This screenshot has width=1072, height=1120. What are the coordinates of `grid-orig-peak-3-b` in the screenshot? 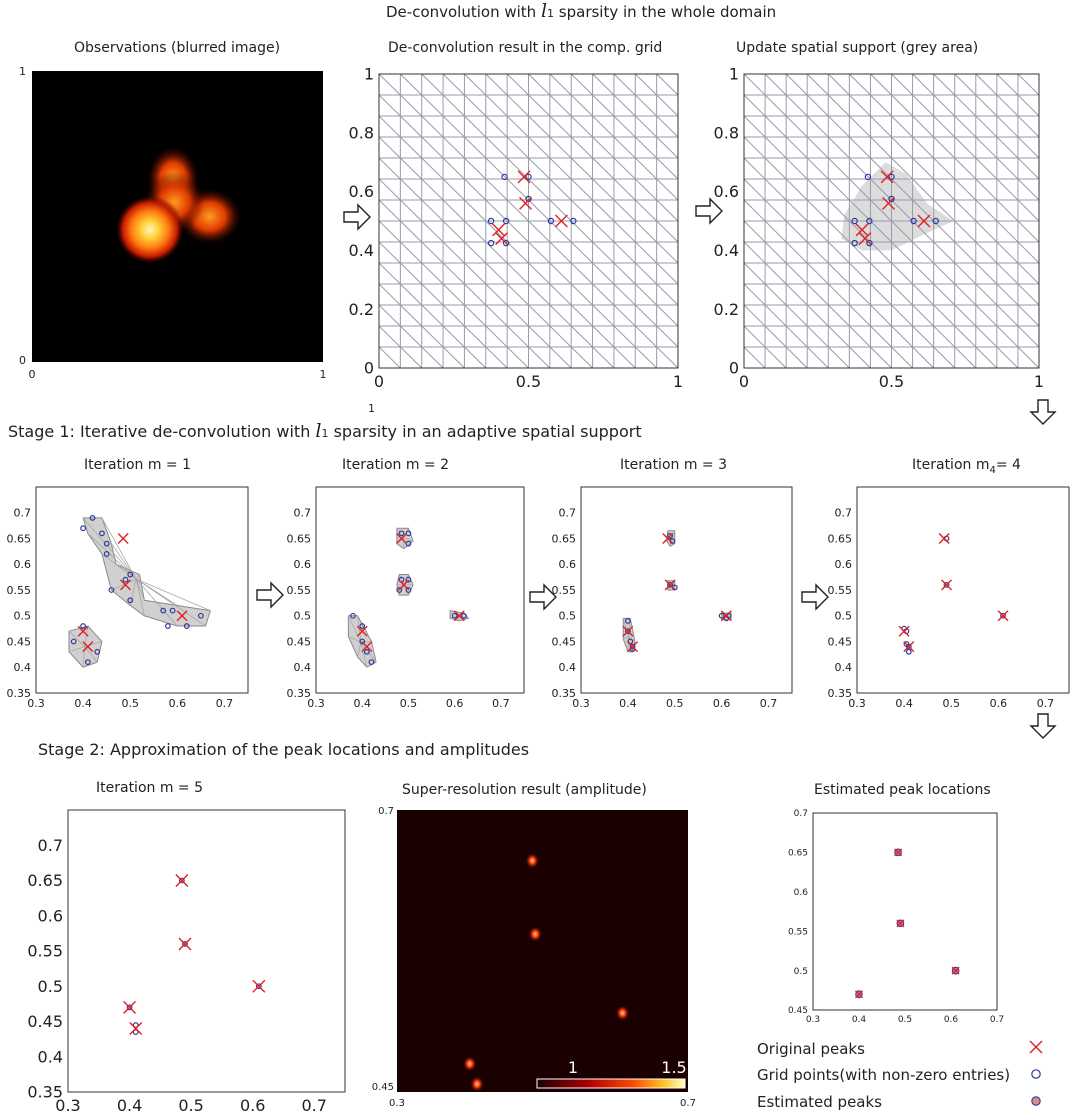 It's located at (499, 230).